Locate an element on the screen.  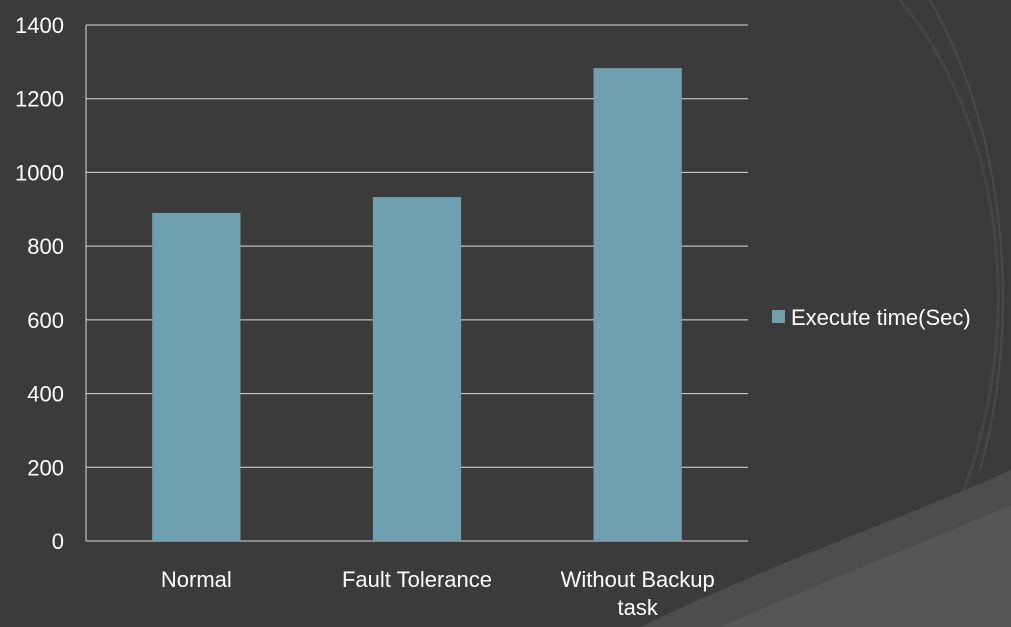
legend-label: Execute time(Sec) is located at coordinates (881, 317).